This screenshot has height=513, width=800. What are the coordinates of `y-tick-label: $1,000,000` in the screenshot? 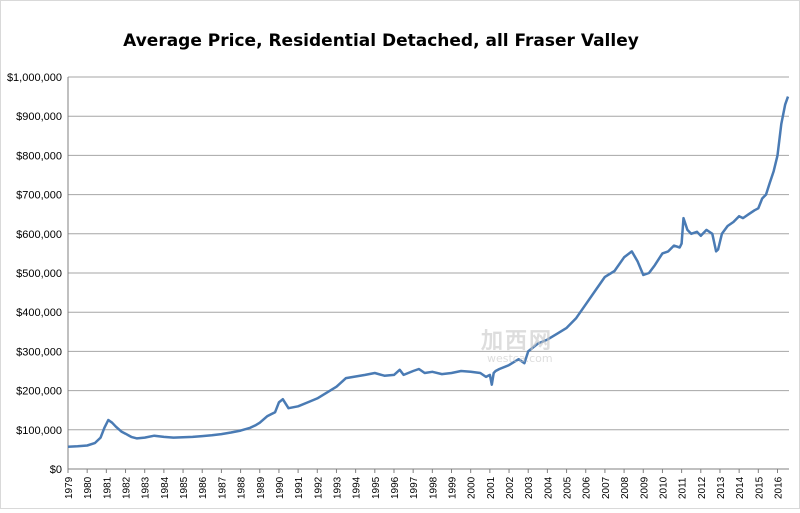 It's located at (34, 78).